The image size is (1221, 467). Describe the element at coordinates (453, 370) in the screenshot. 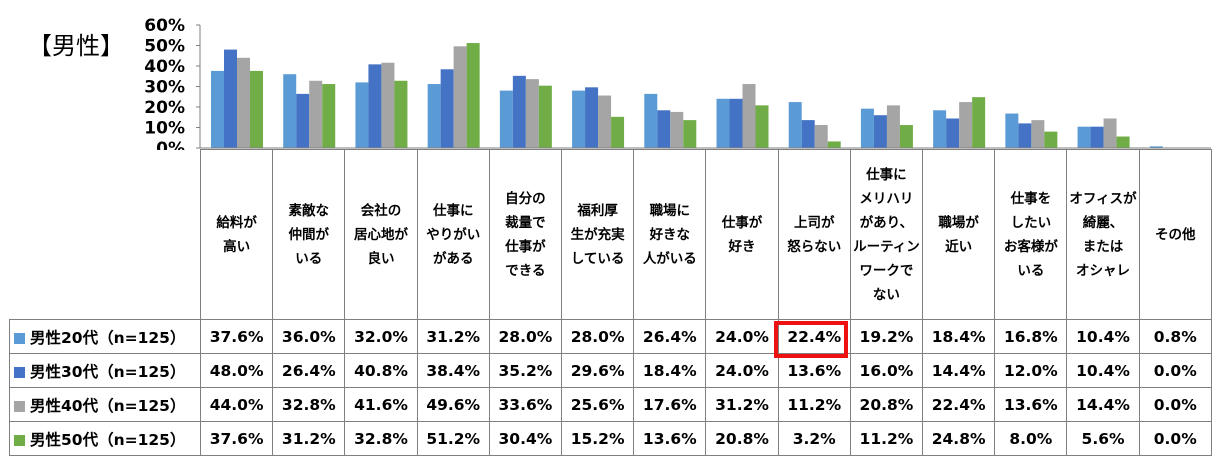

I see `data-label: 38.4%` at that location.